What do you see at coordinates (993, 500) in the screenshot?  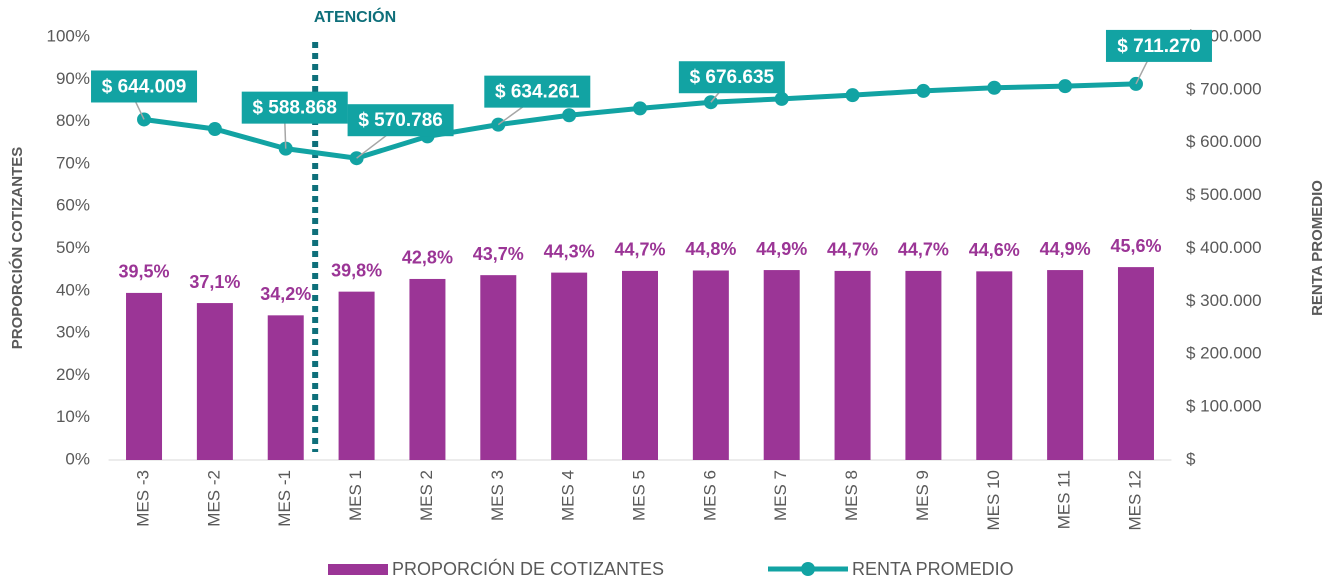 I see `x-tick-label: MES 10` at bounding box center [993, 500].